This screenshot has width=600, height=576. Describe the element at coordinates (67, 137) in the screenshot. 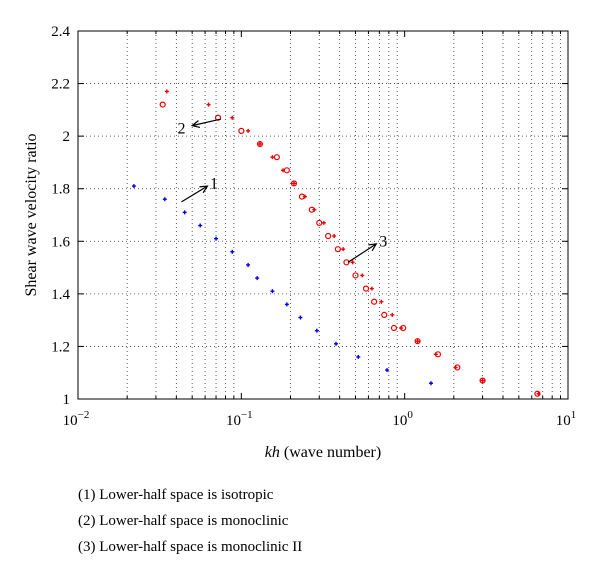

I see `y-tick-label: 2` at that location.